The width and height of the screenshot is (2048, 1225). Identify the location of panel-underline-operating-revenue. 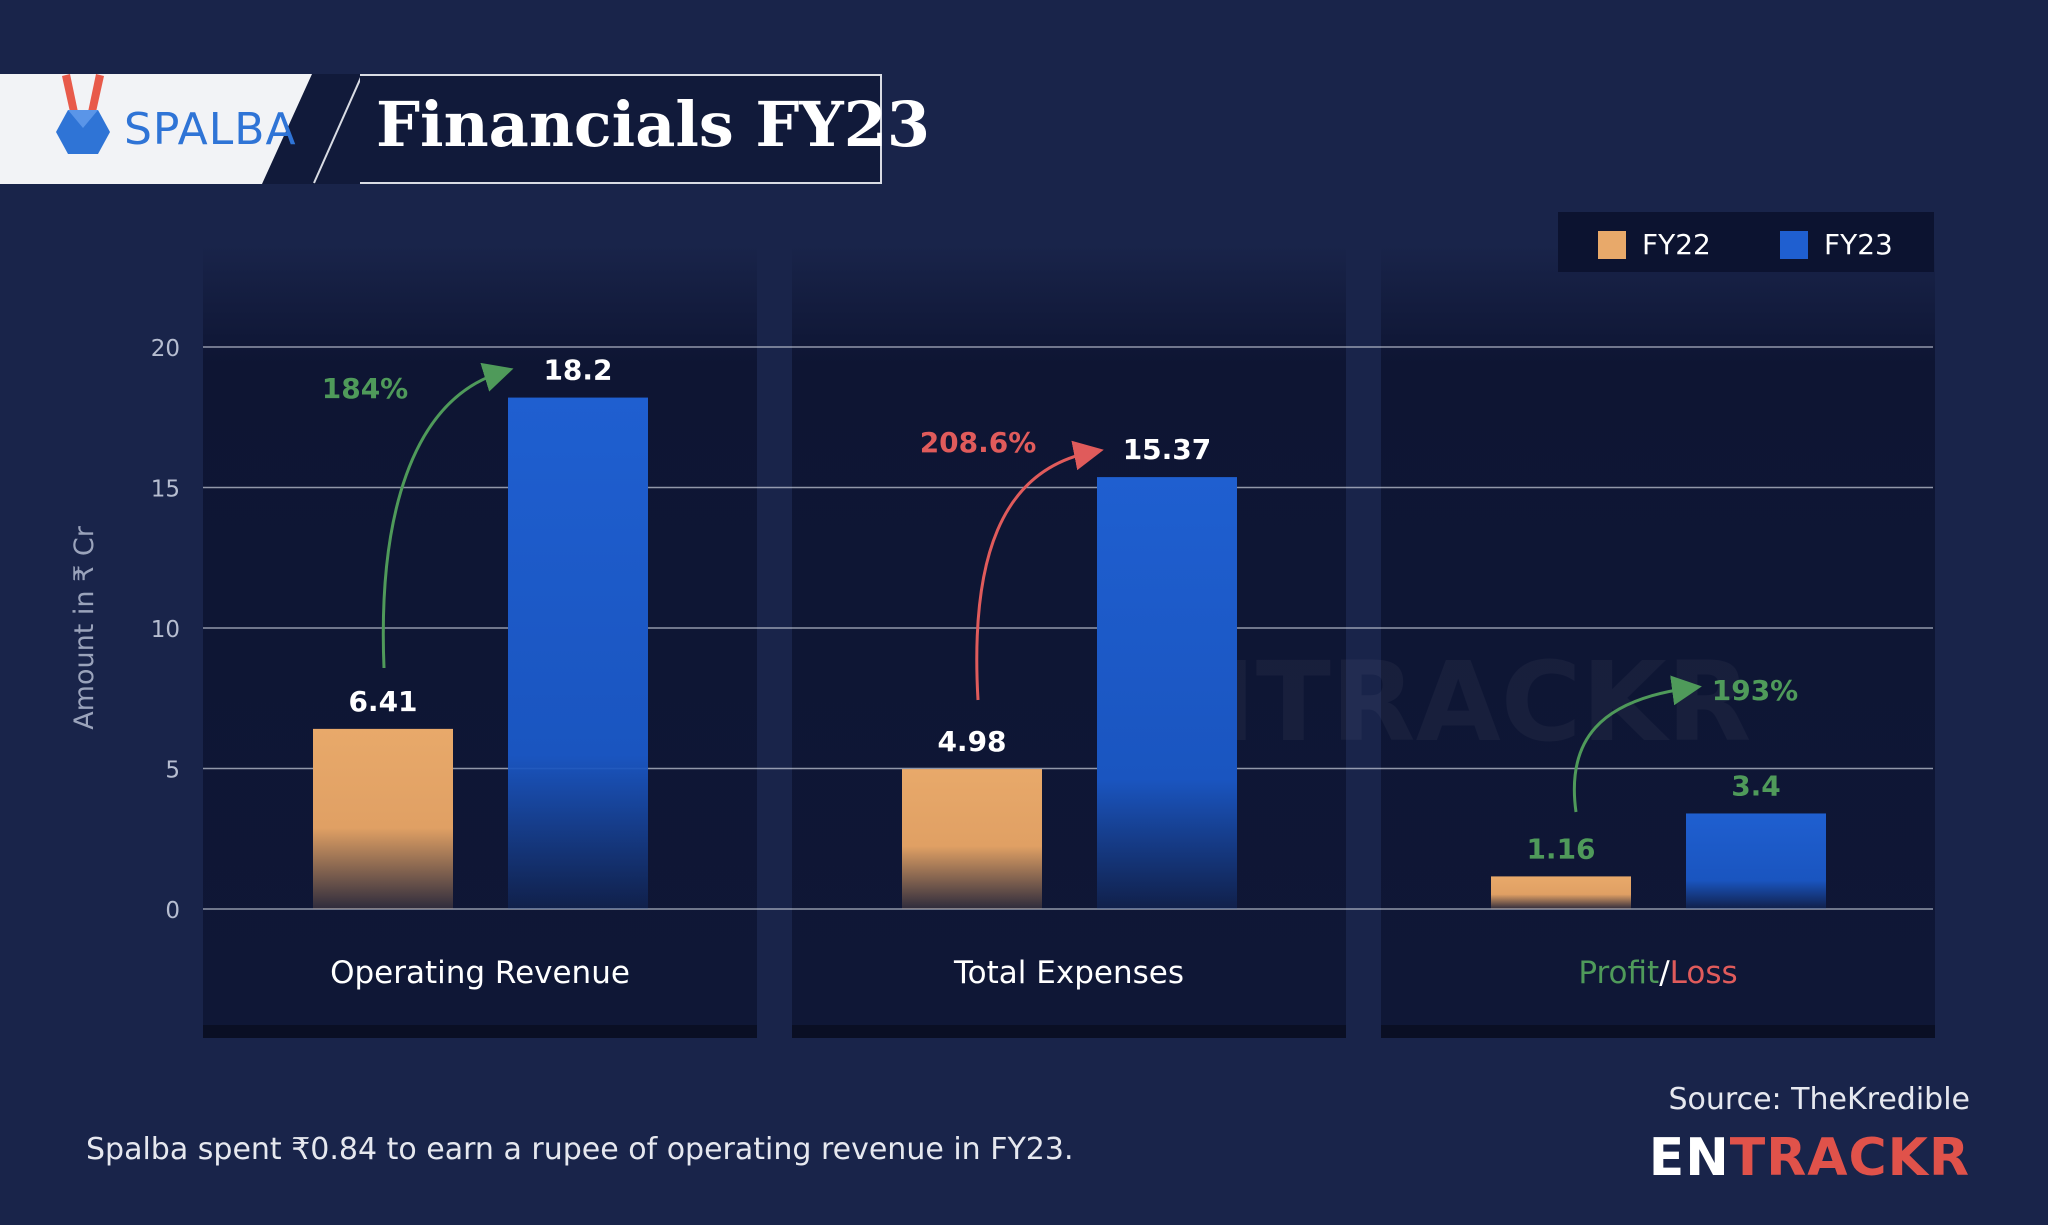
(480, 1031).